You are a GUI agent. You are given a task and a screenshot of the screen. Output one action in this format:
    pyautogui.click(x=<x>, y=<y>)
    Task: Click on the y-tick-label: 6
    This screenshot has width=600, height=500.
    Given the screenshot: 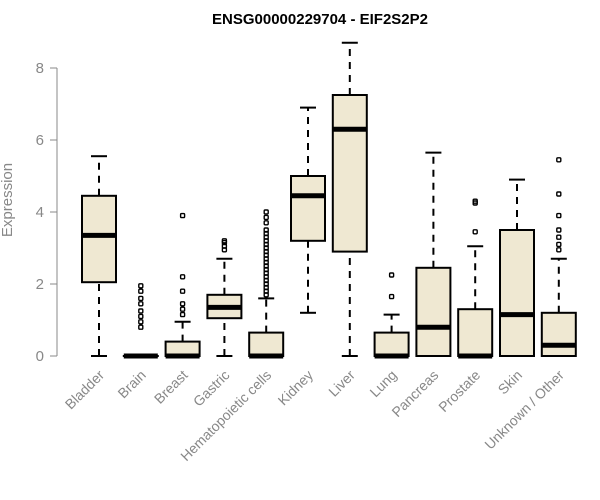 What is the action you would take?
    pyautogui.click(x=40, y=140)
    